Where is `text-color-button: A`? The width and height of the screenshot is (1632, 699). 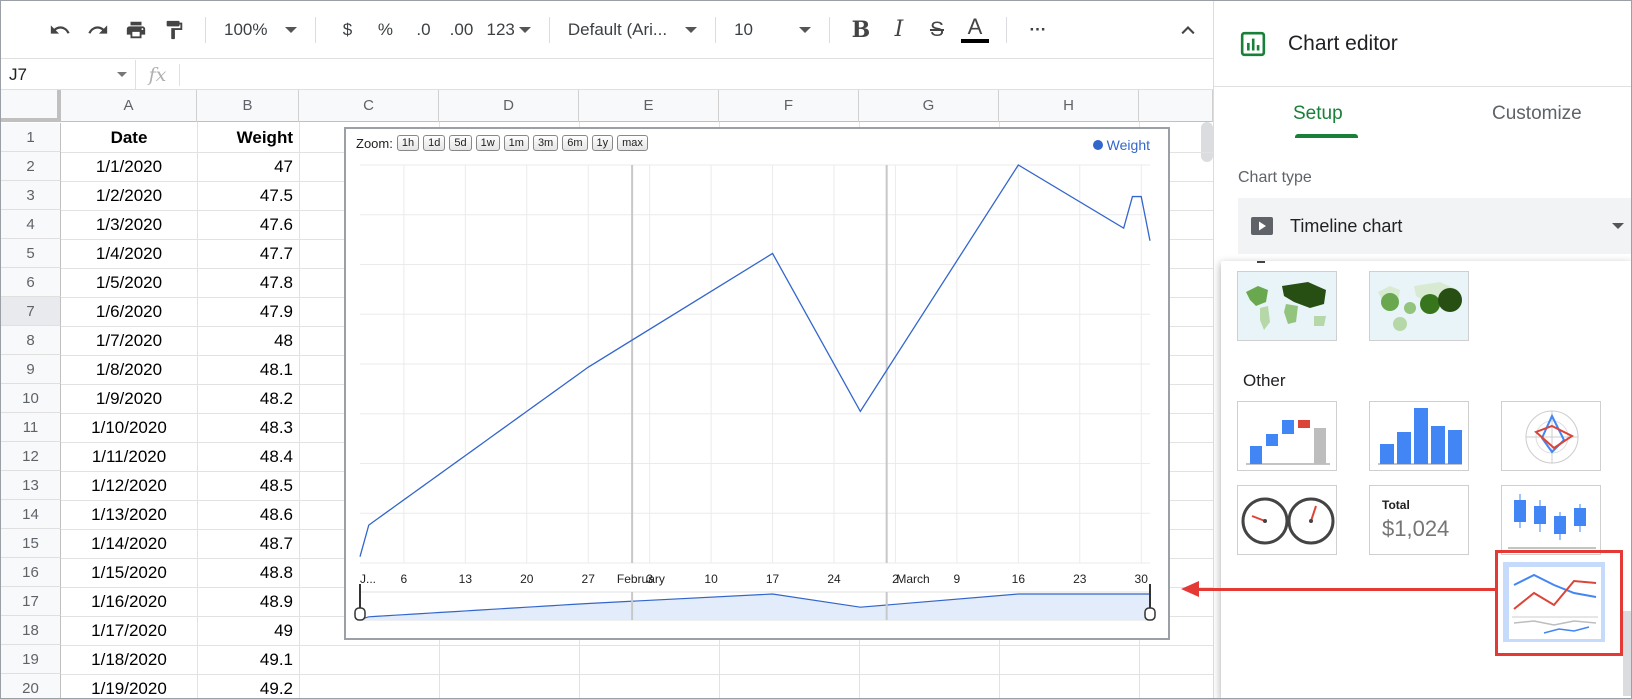 text-color-button: A is located at coordinates (975, 30).